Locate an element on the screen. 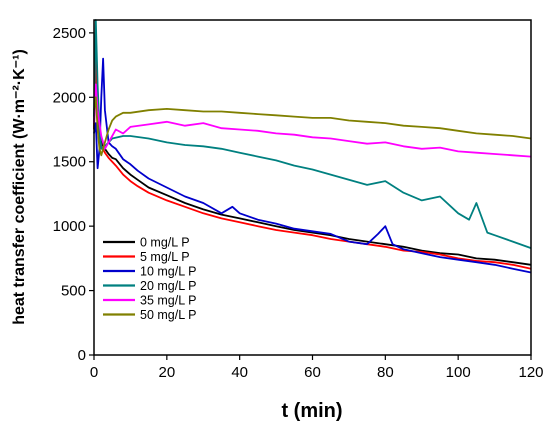  x-tick-label-0: 0 is located at coordinates (94, 372).